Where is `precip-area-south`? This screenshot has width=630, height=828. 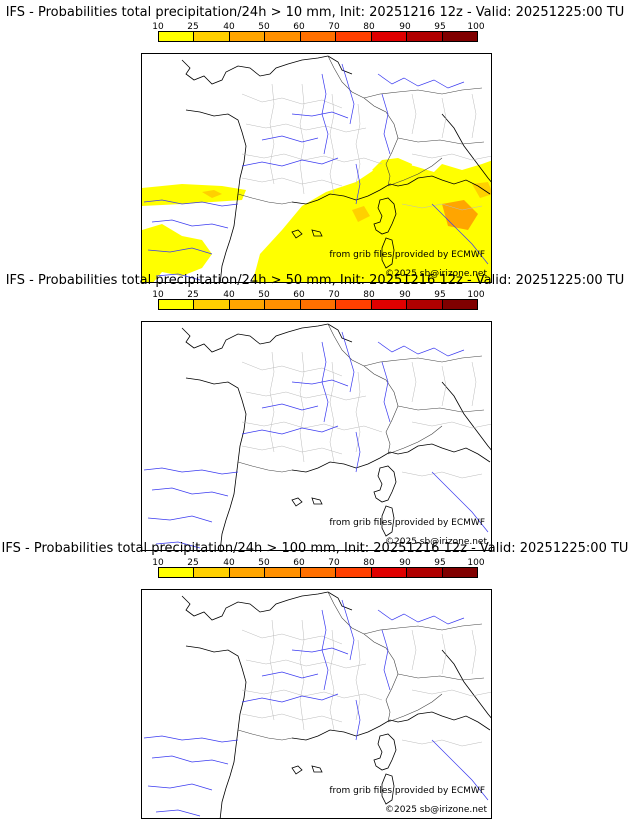
precip-area-south is located at coordinates (371, 221).